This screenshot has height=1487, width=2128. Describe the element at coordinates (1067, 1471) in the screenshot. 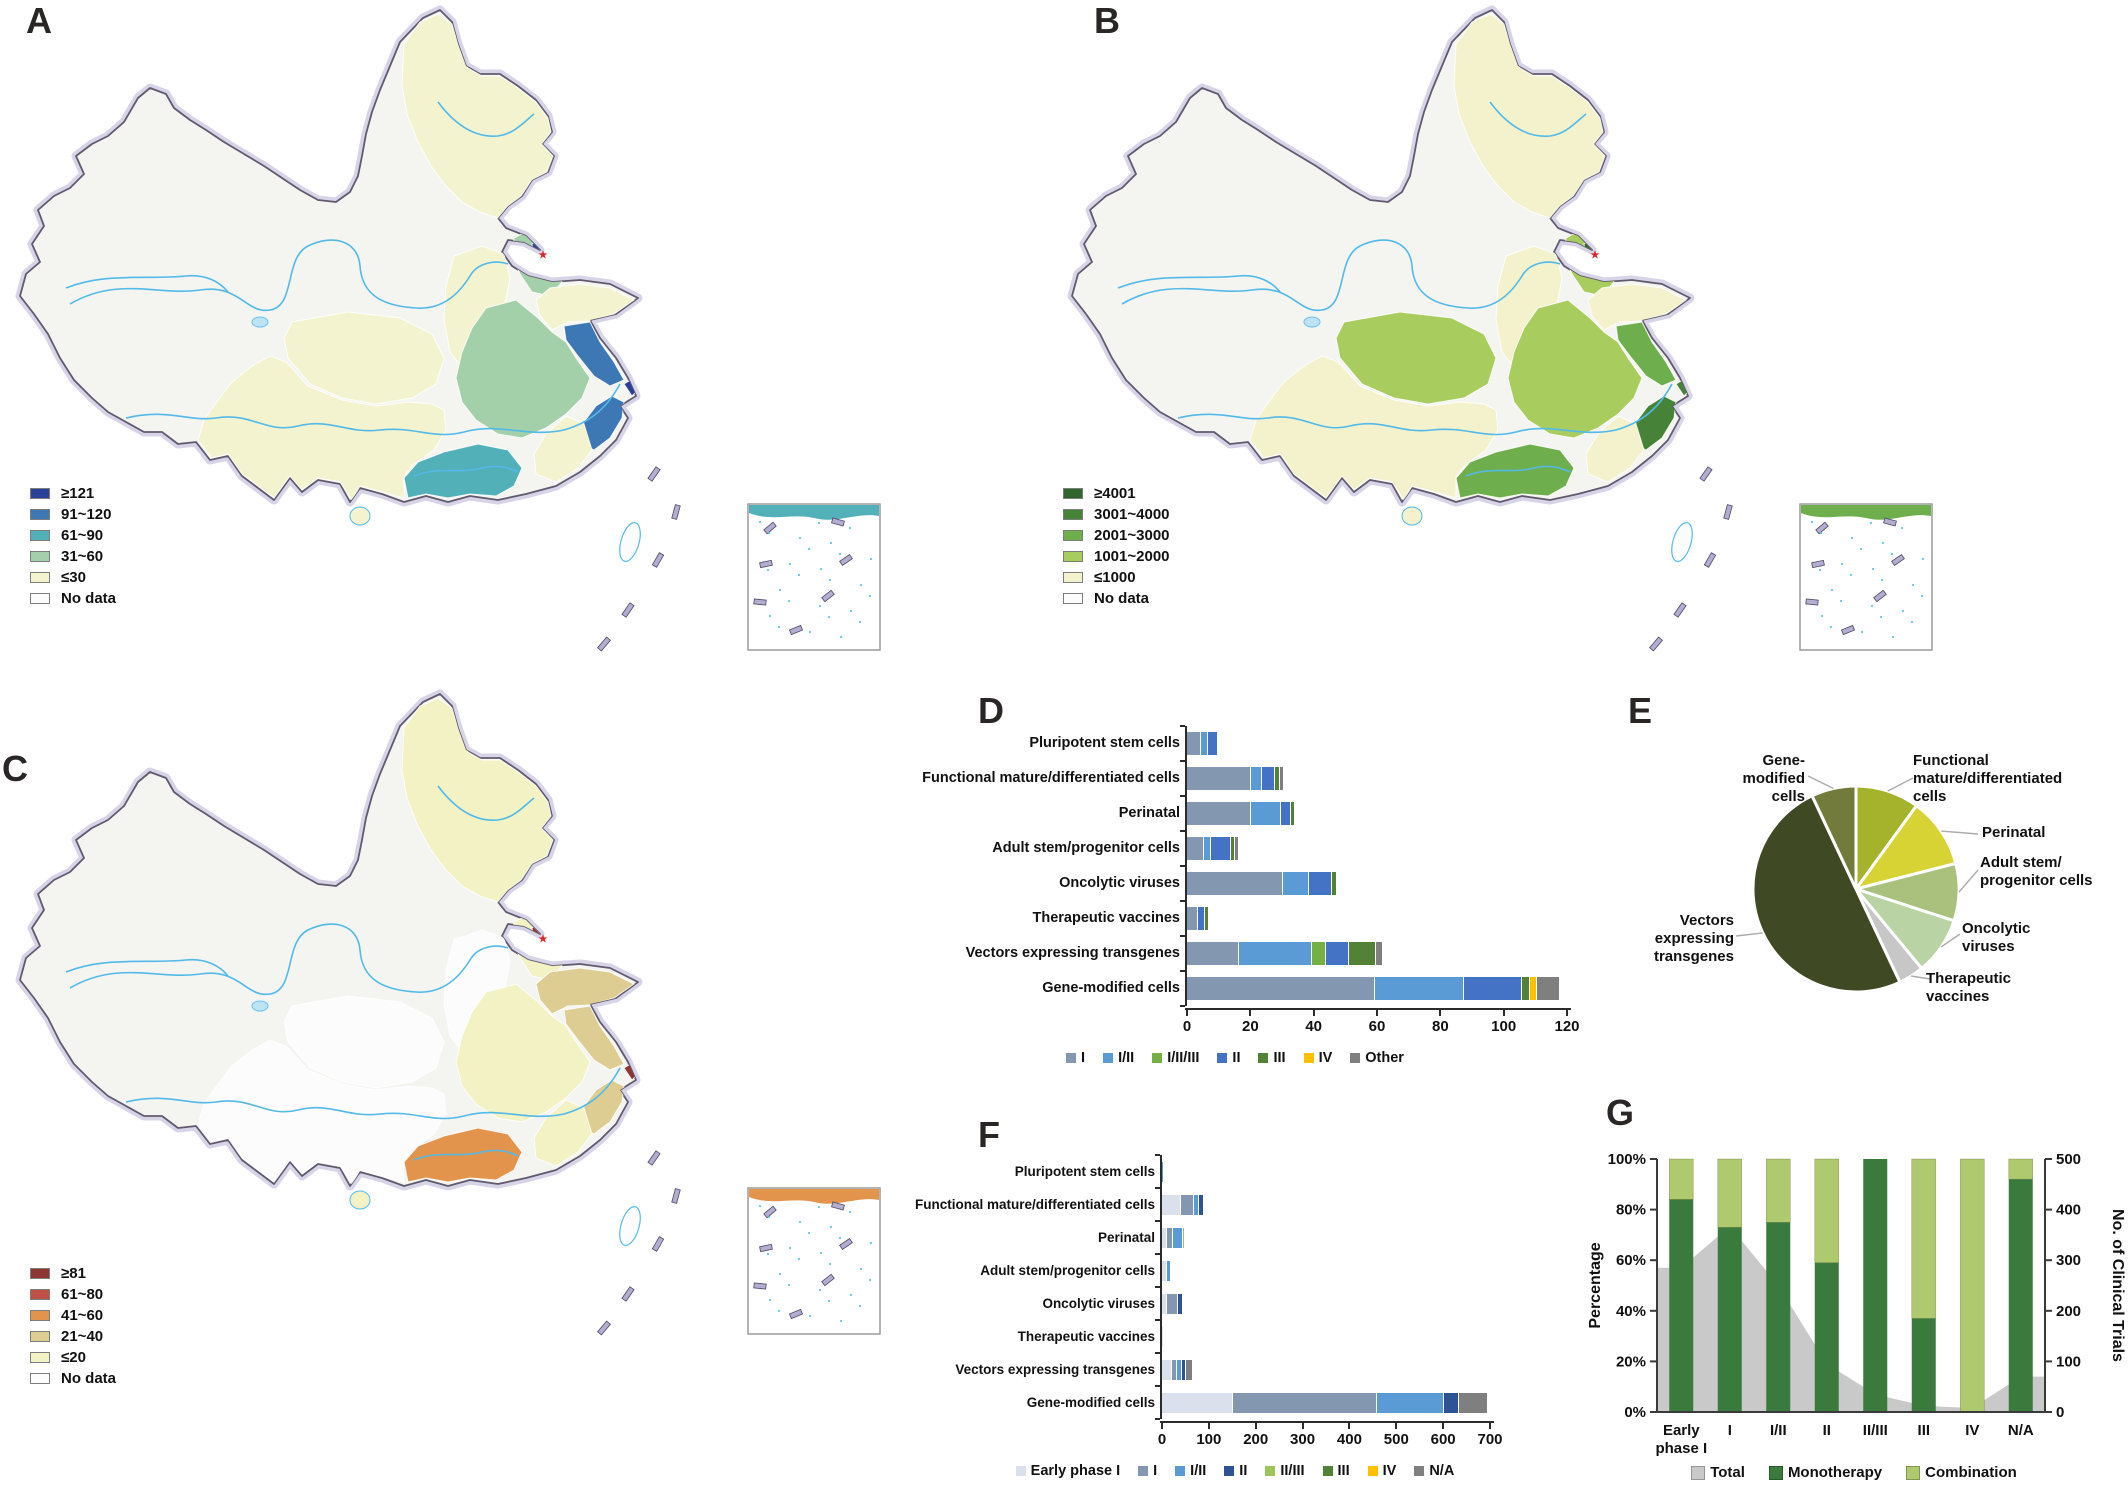

I see `legend-item: Early phase I` at that location.